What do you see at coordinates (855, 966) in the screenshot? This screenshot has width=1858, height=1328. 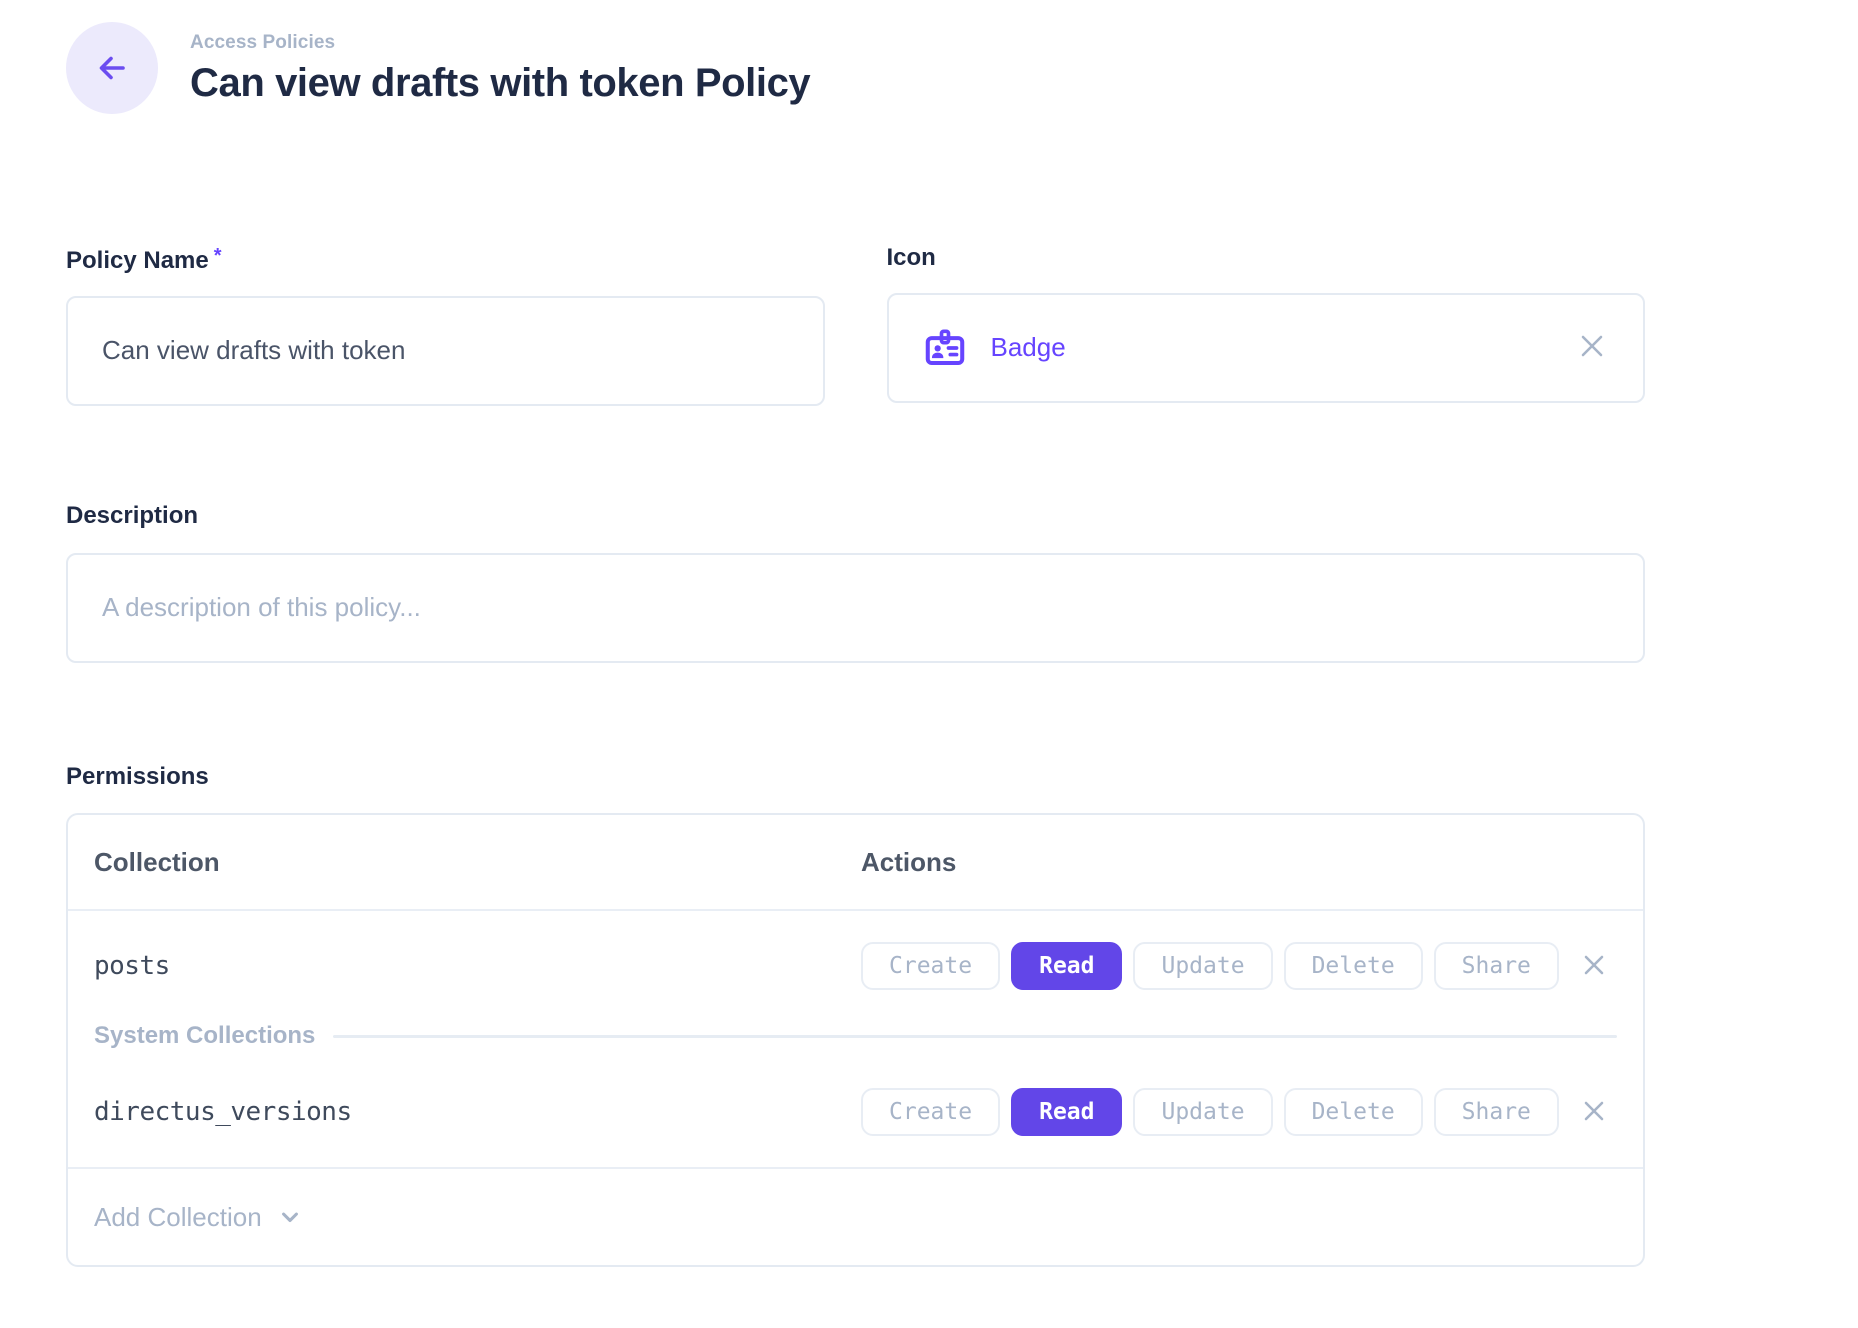 I see `permission-row: posts Create Read Update Delete Share` at bounding box center [855, 966].